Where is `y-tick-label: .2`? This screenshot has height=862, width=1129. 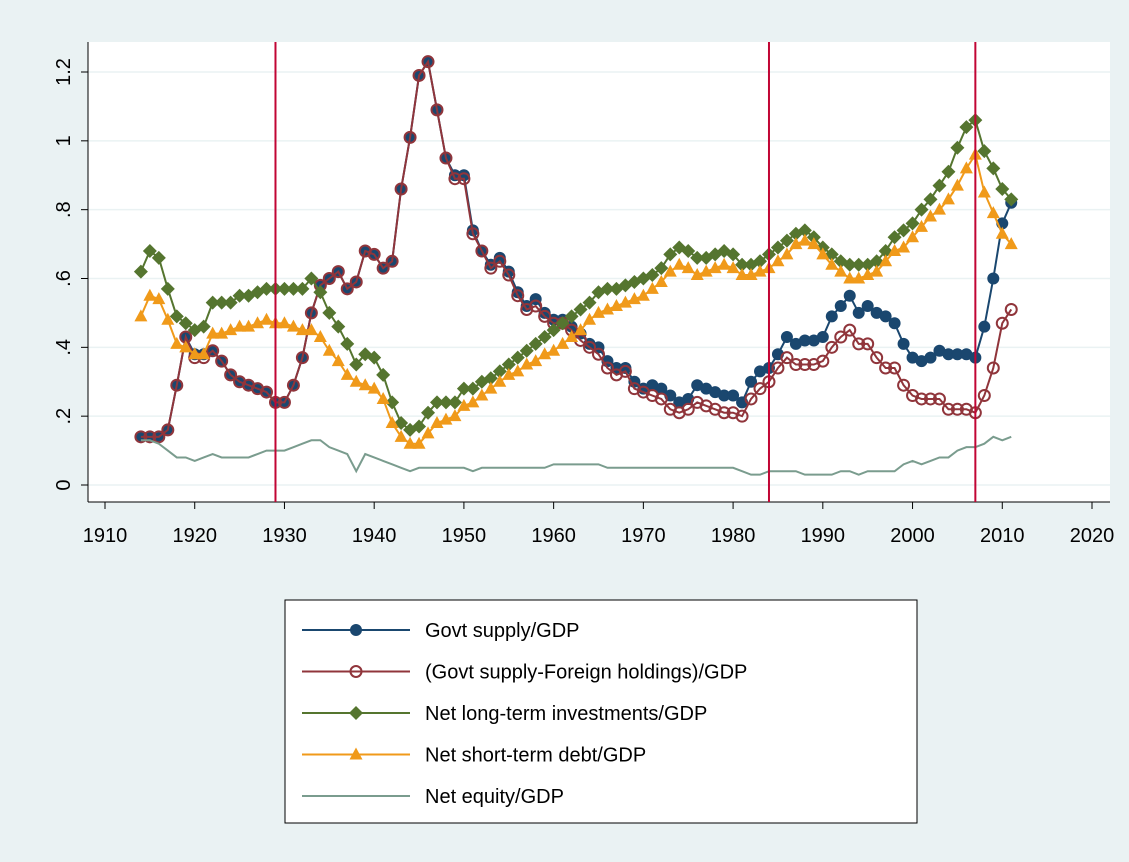 y-tick-label: .2 is located at coordinates (64, 416).